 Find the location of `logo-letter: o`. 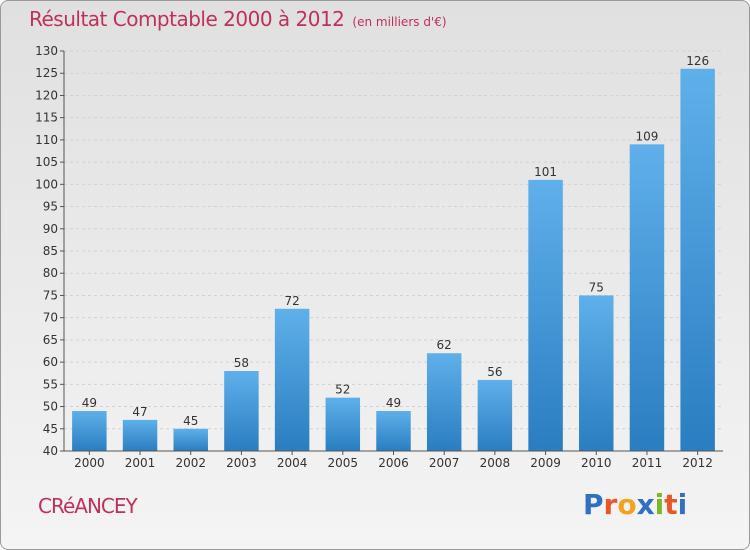

logo-letter: o is located at coordinates (627, 504).